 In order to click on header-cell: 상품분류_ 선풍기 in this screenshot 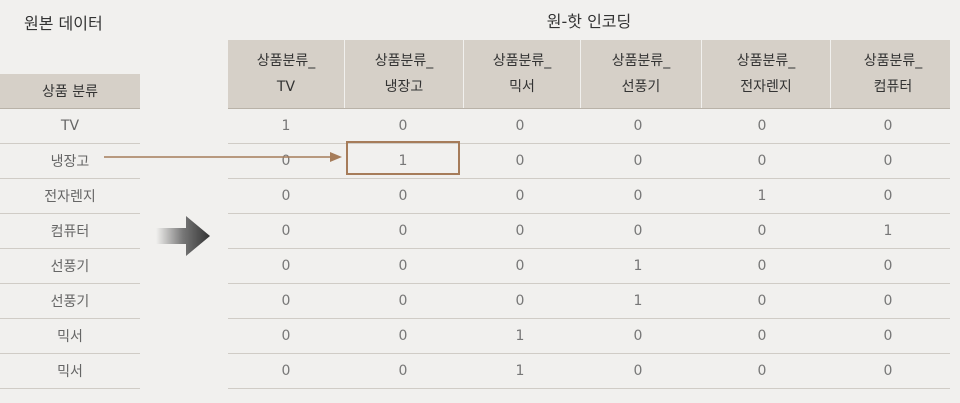, I will do `click(641, 74)`.